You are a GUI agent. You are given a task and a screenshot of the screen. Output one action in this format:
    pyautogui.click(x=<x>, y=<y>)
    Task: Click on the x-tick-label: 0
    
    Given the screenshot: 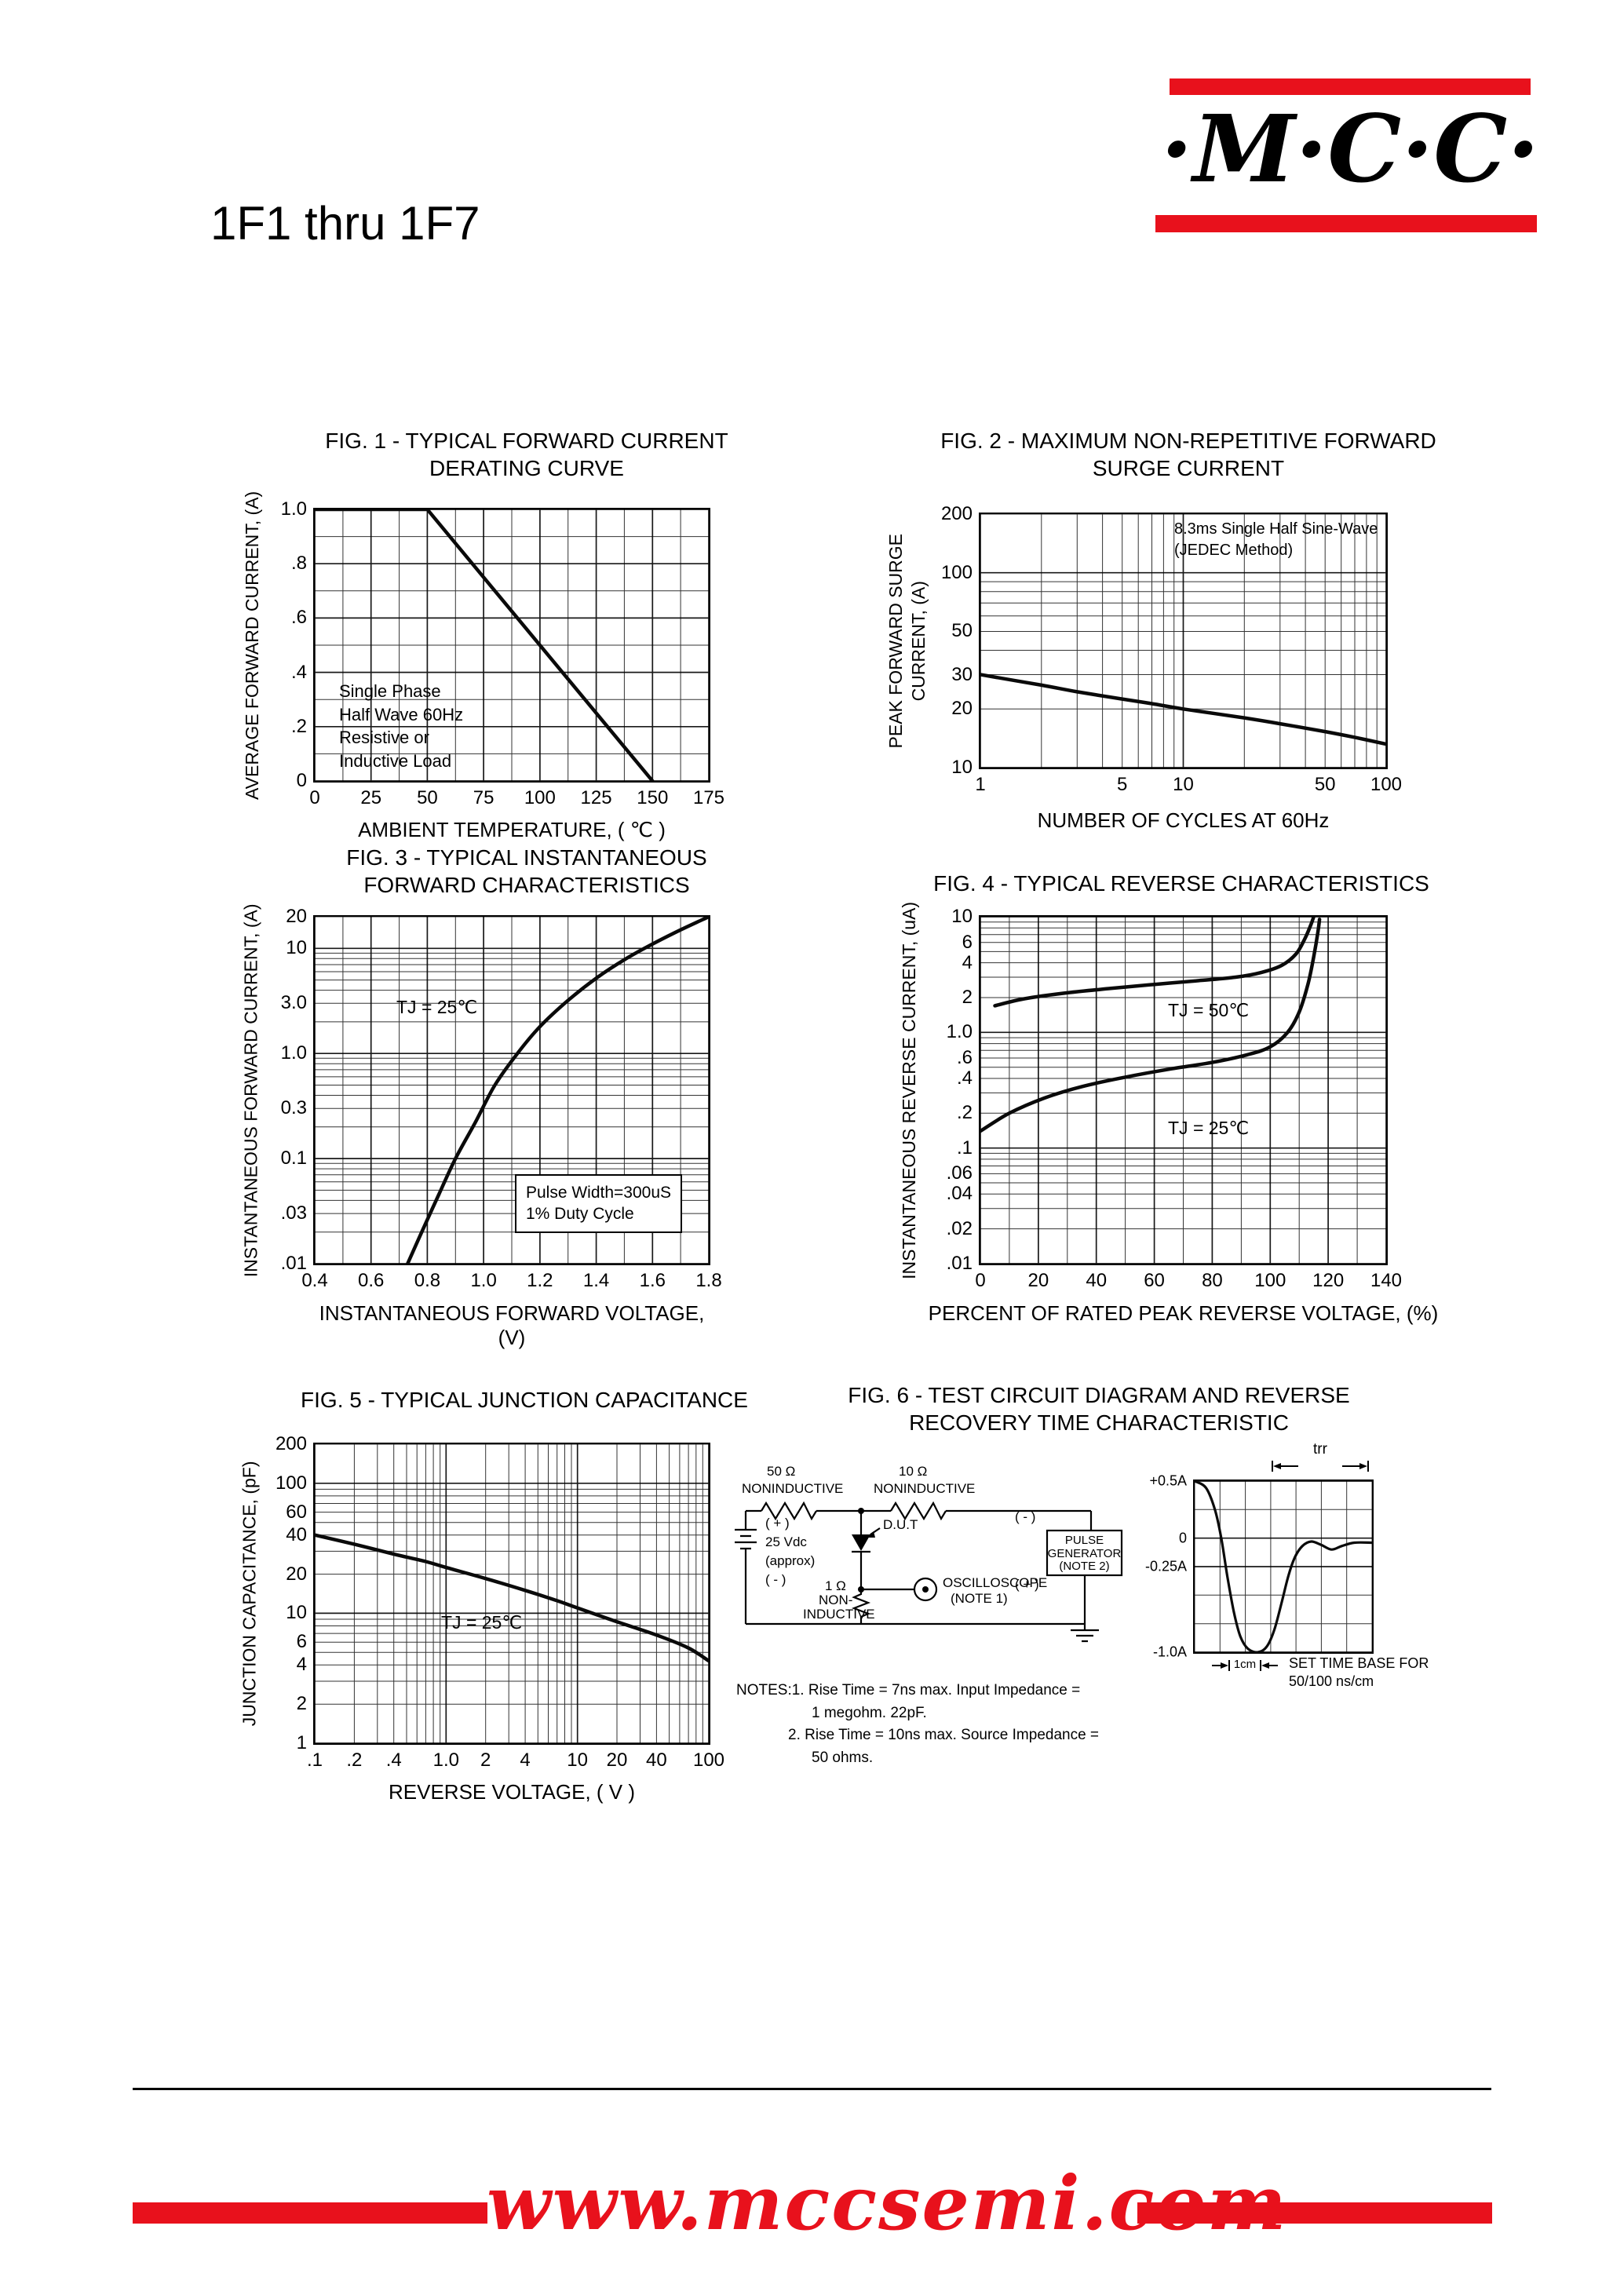 What is the action you would take?
    pyautogui.click(x=981, y=1280)
    